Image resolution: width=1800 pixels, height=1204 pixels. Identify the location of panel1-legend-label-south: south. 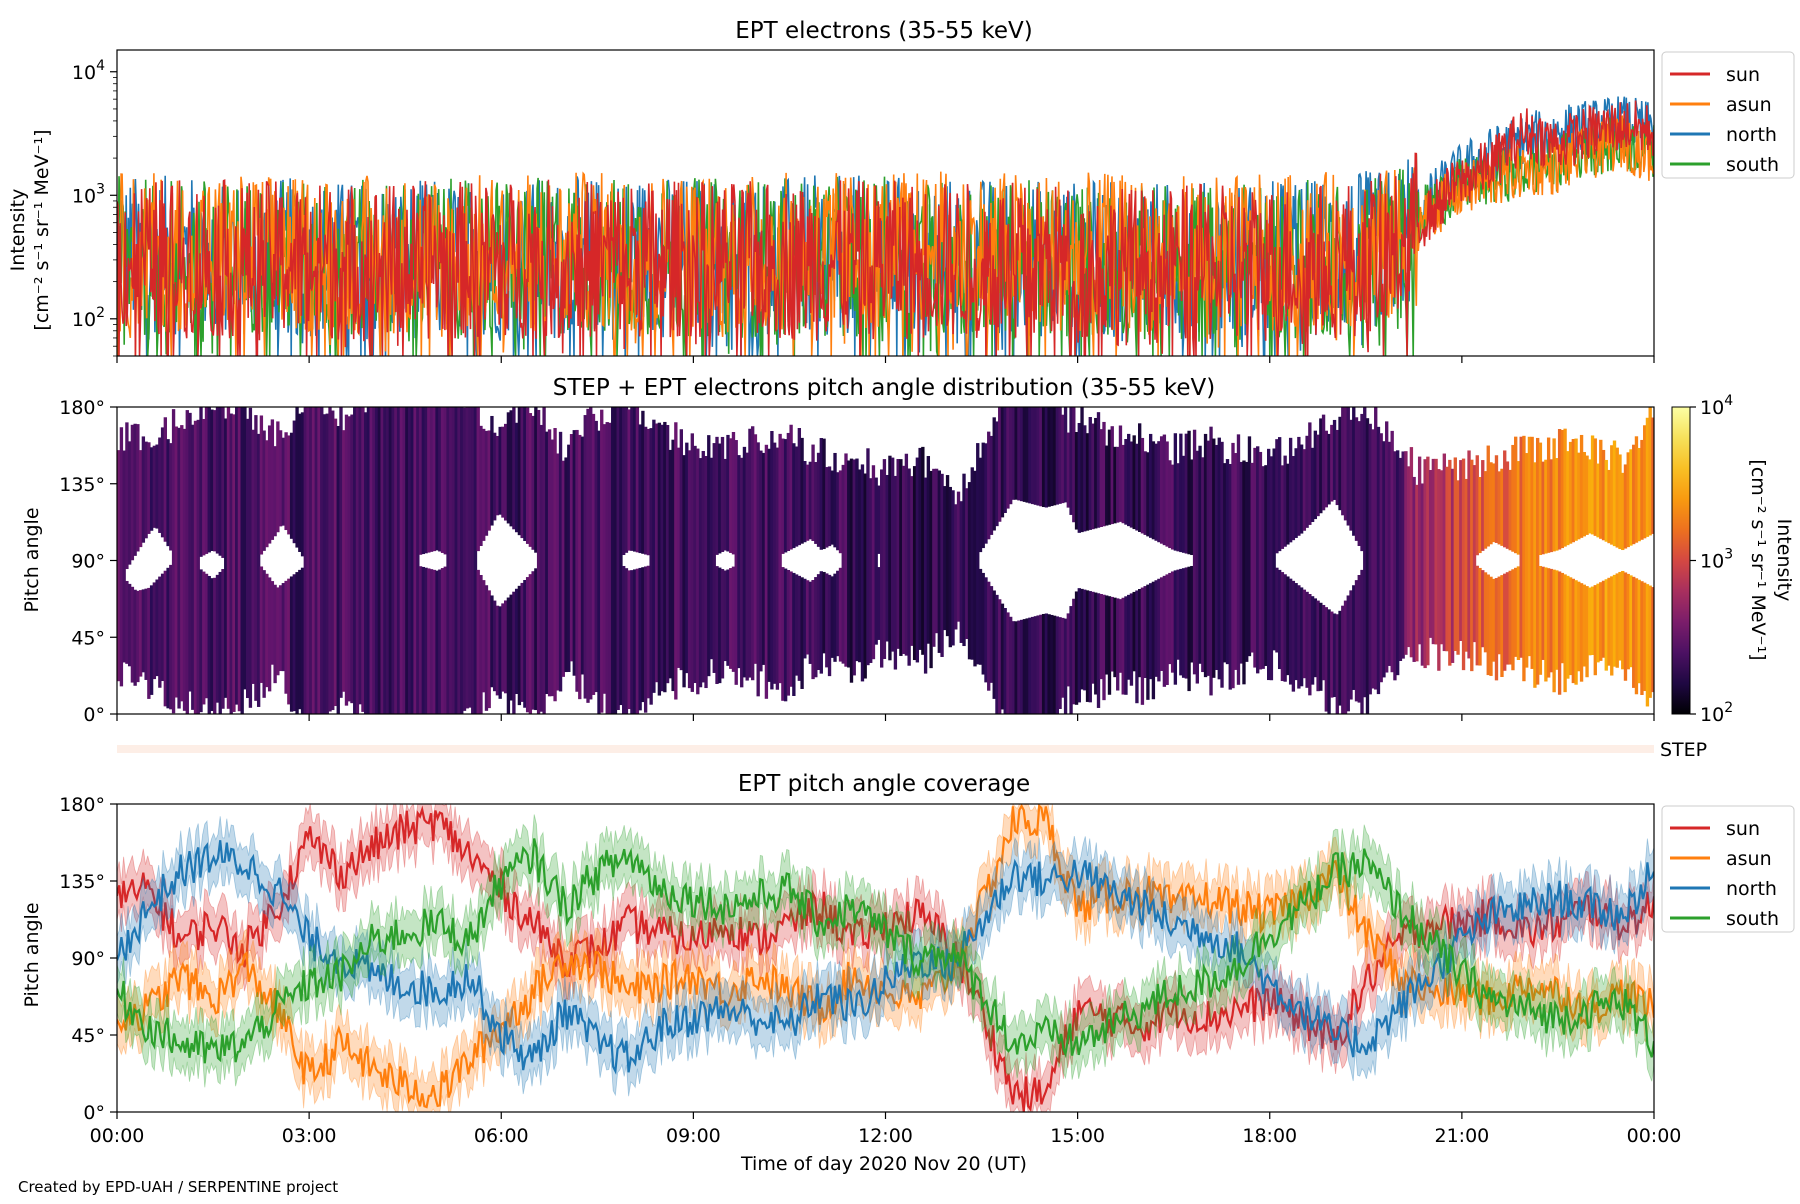
(1752, 165).